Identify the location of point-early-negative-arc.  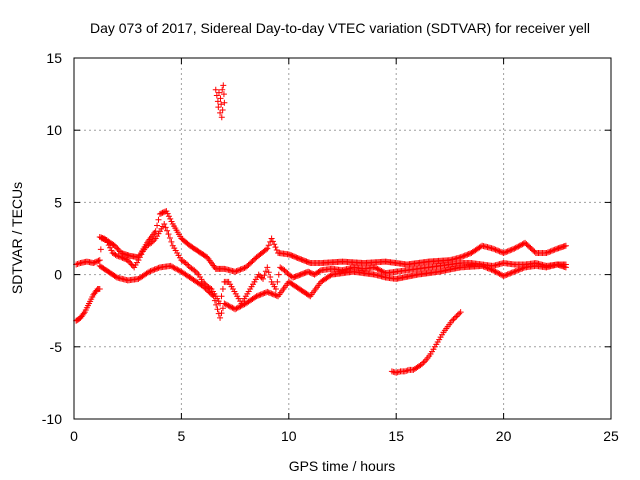
(83, 313).